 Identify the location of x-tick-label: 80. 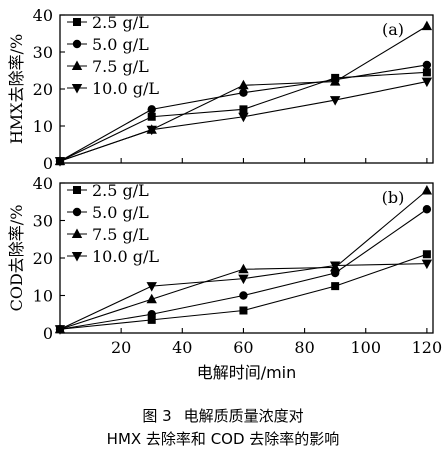
(304, 347).